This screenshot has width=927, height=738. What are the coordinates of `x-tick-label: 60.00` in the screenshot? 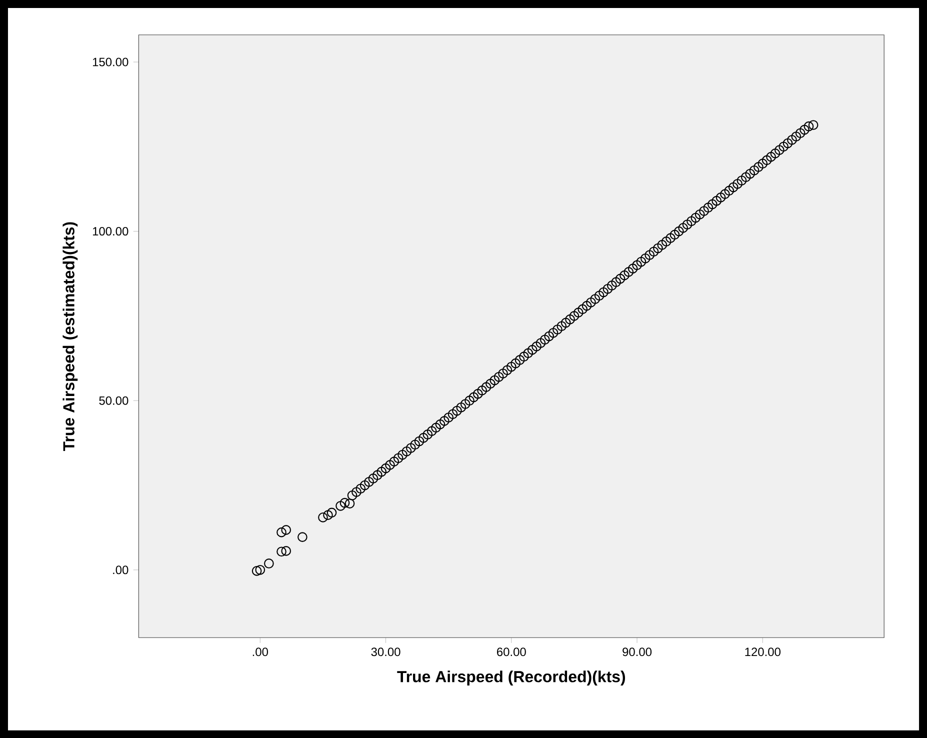 It's located at (511, 651).